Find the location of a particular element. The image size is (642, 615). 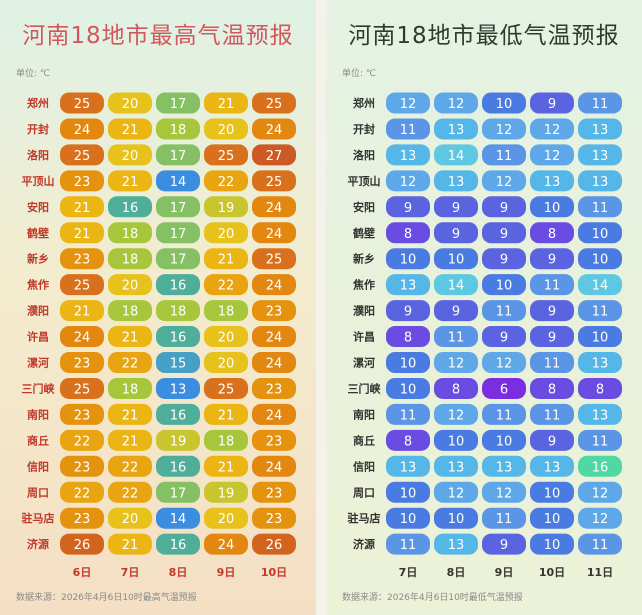

high-cell-value: 13 is located at coordinates (178, 389).